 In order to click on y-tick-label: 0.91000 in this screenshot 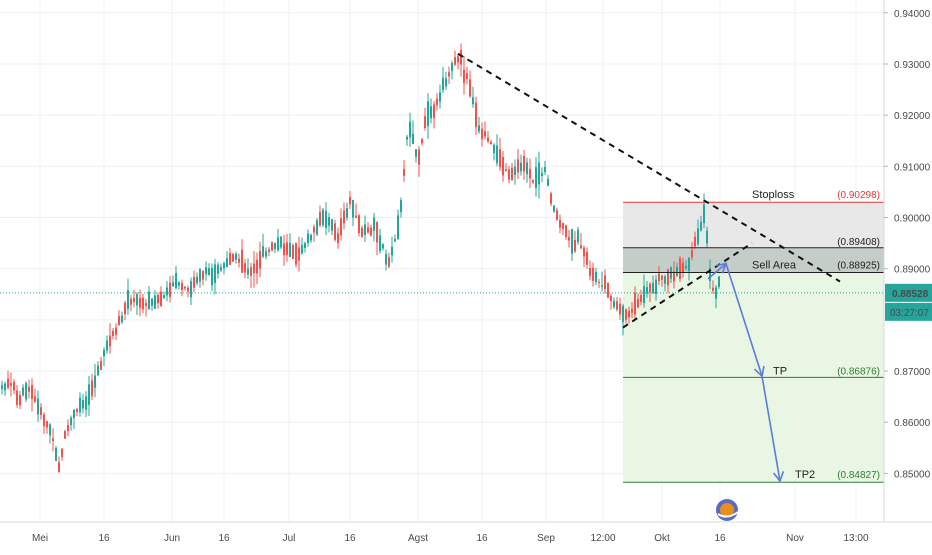, I will do `click(912, 167)`.